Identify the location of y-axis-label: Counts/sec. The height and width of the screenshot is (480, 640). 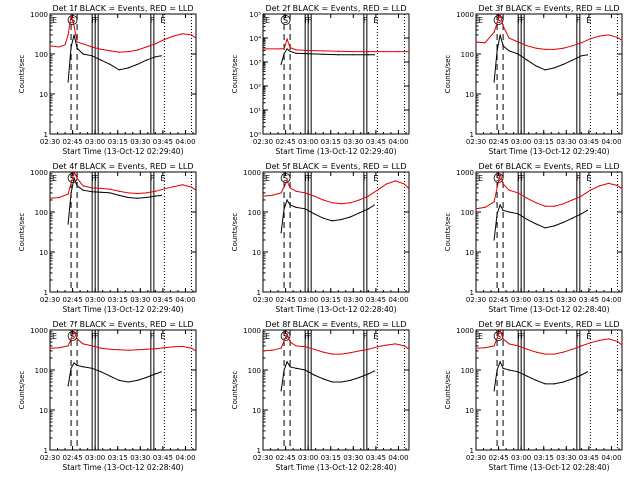
(22, 232).